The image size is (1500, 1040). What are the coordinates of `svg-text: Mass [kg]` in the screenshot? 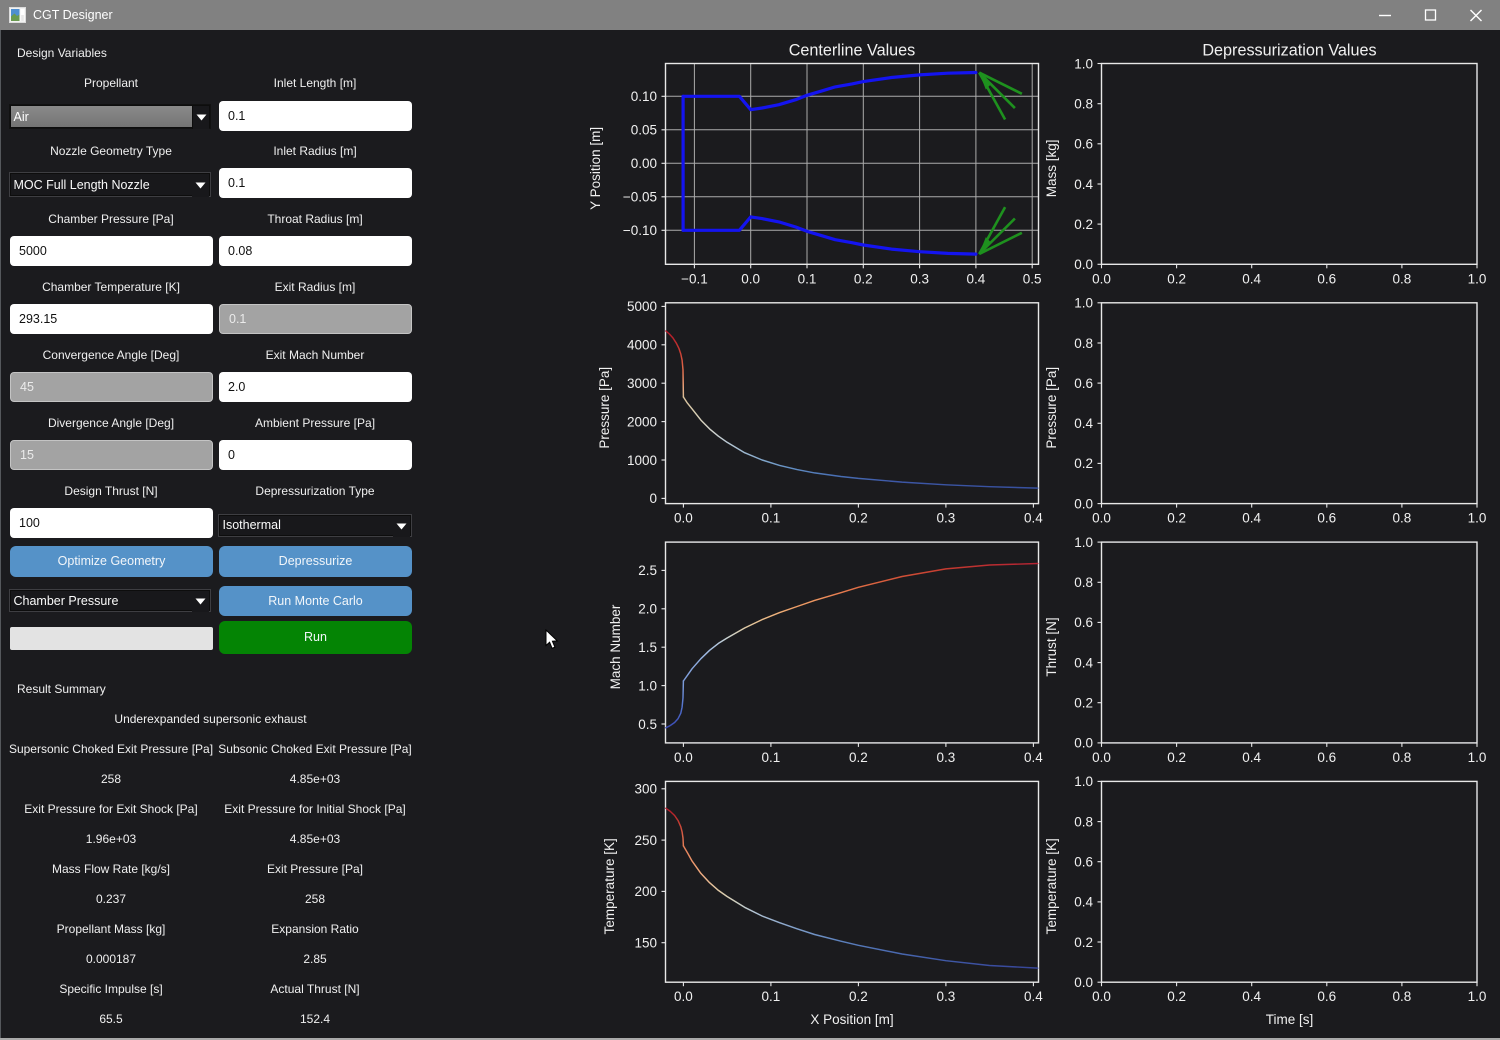 It's located at (1051, 169).